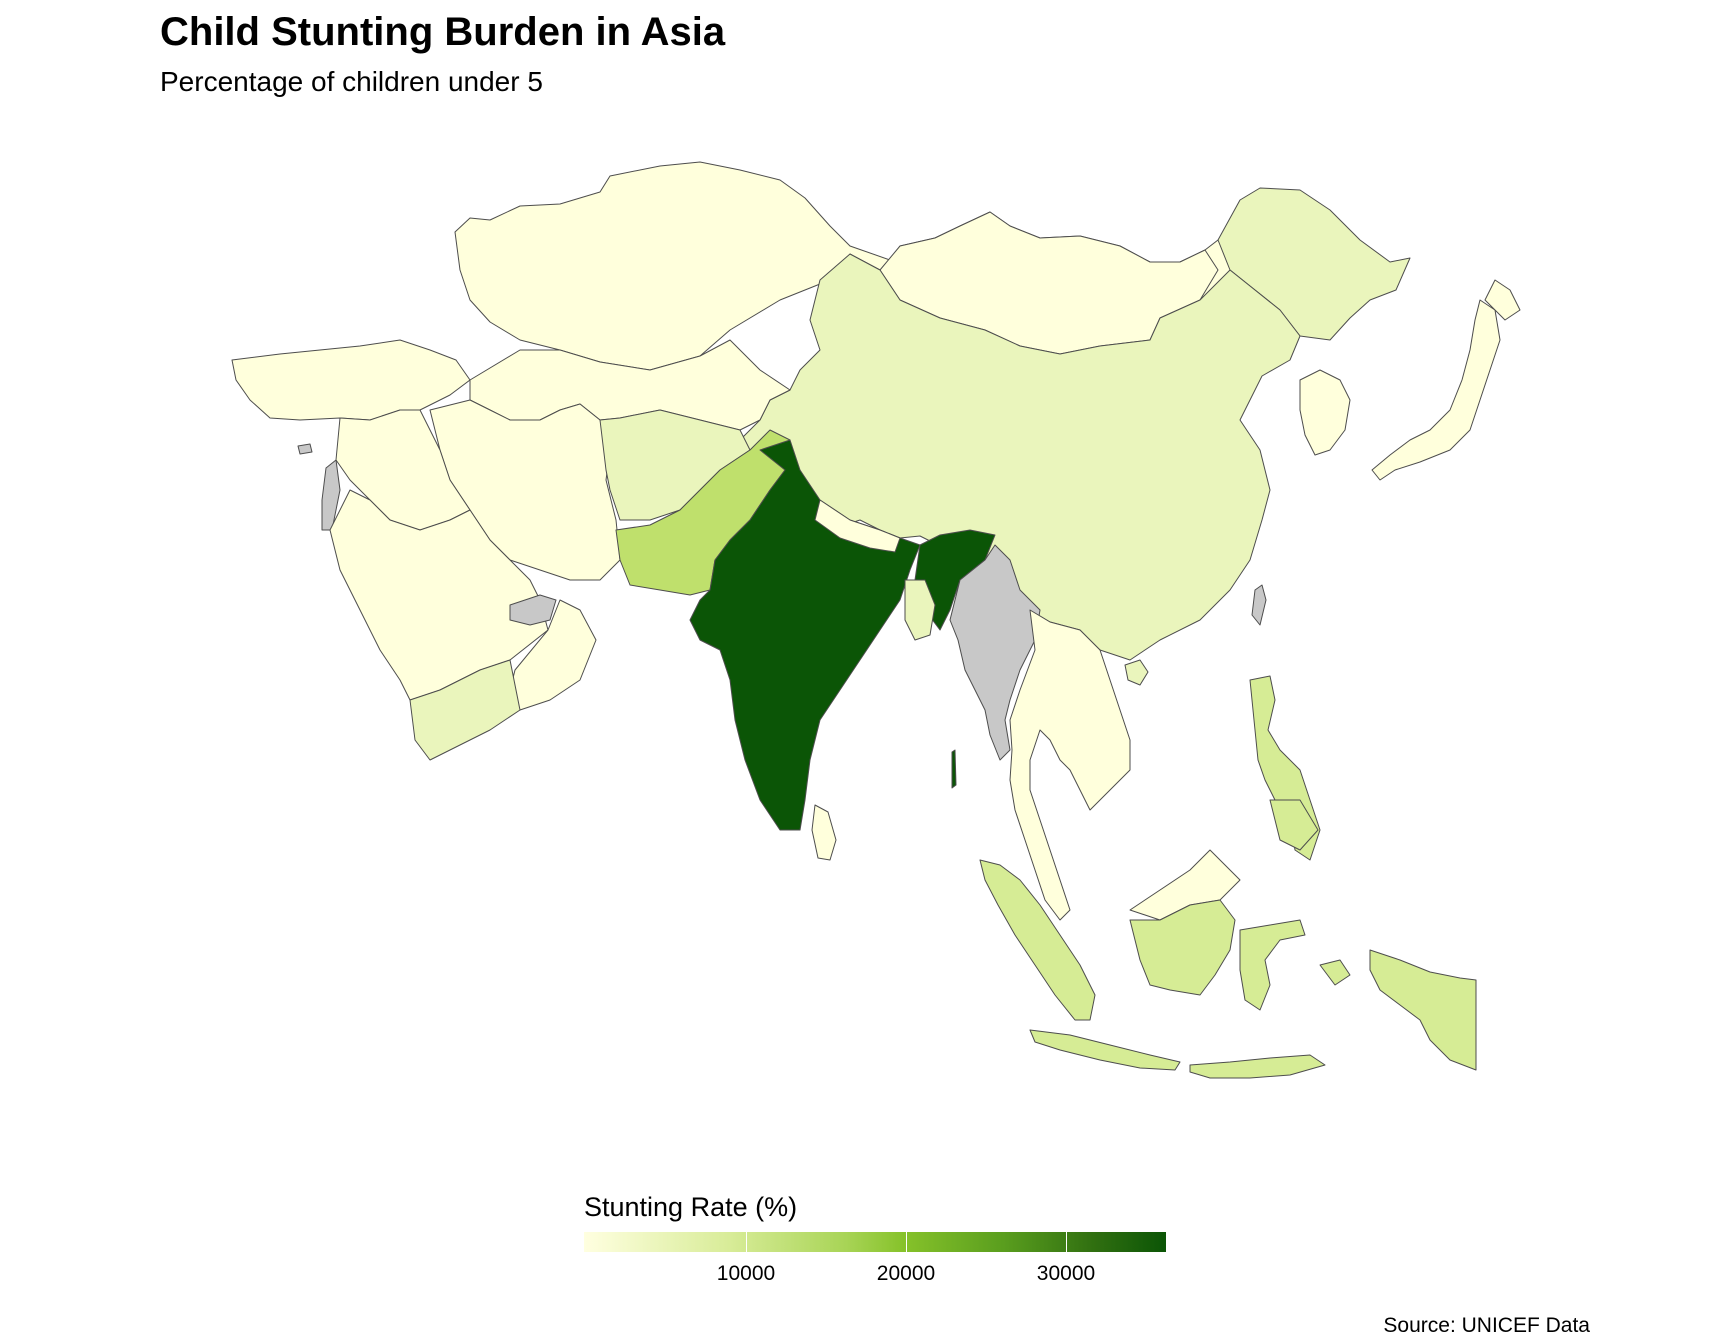 This screenshot has height=1344, width=1728. What do you see at coordinates (1105, 1050) in the screenshot?
I see `region-java` at bounding box center [1105, 1050].